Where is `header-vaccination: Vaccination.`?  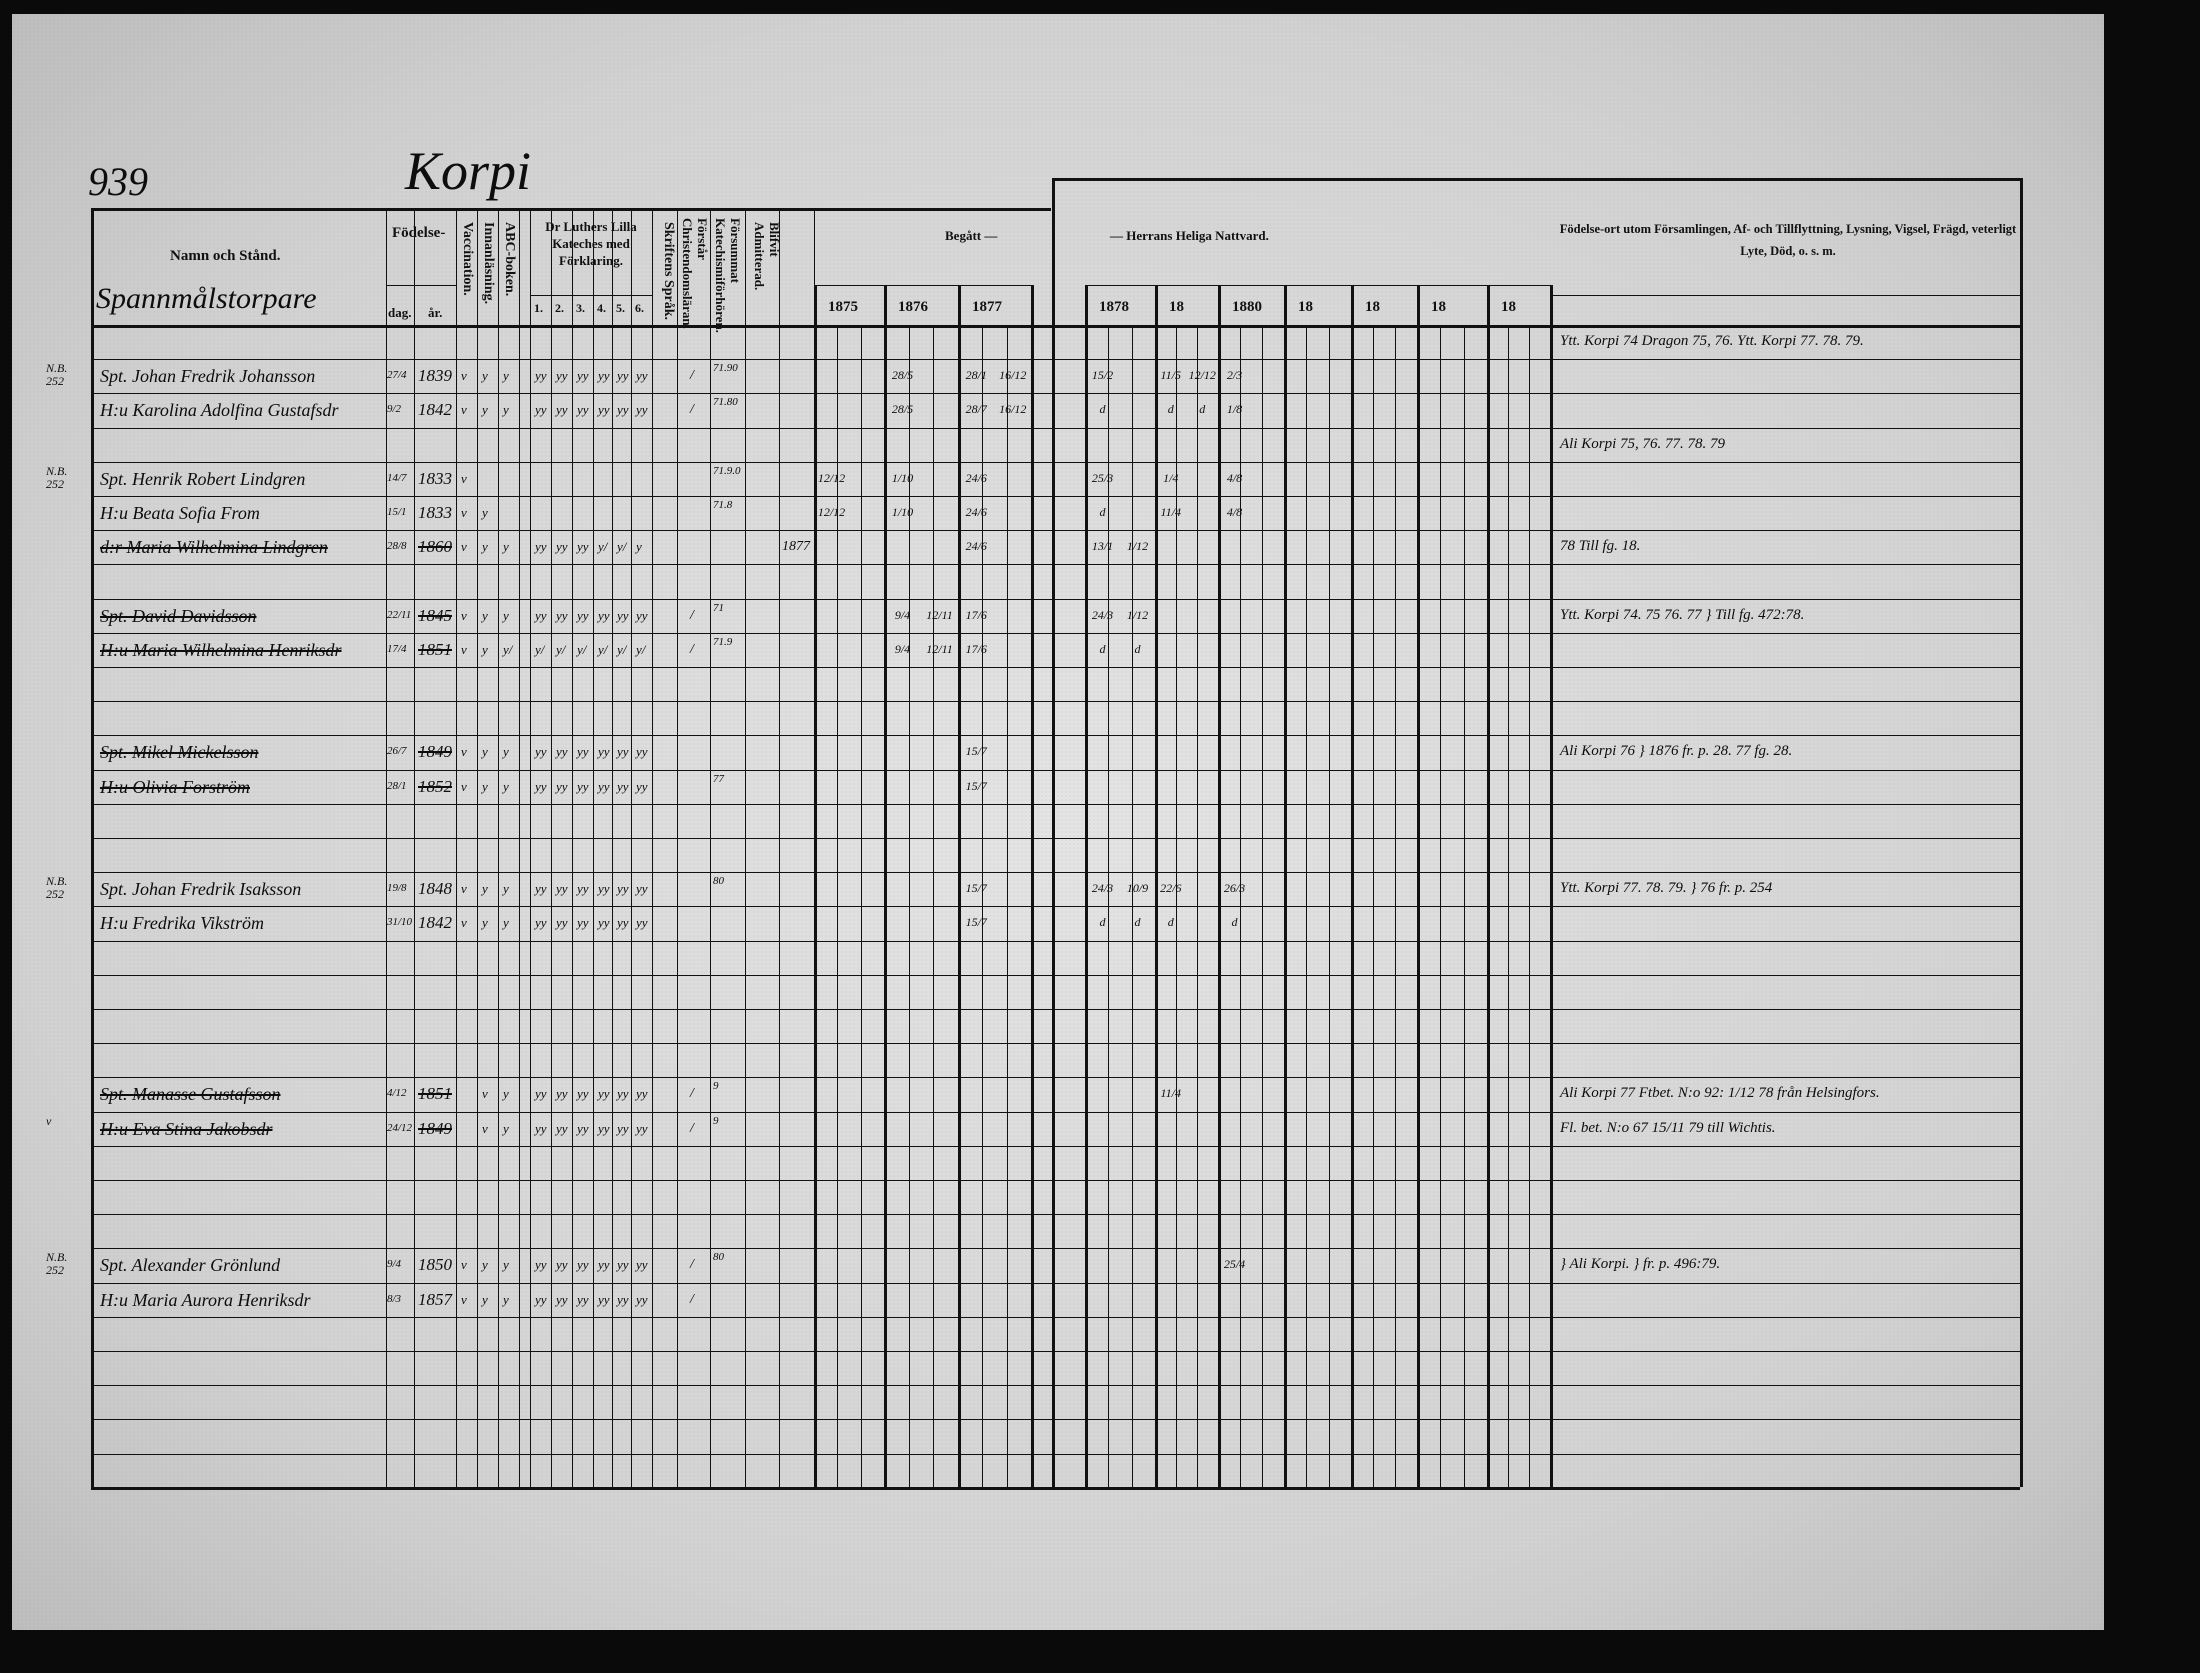
header-vaccination: Vaccination. is located at coordinates (467, 259).